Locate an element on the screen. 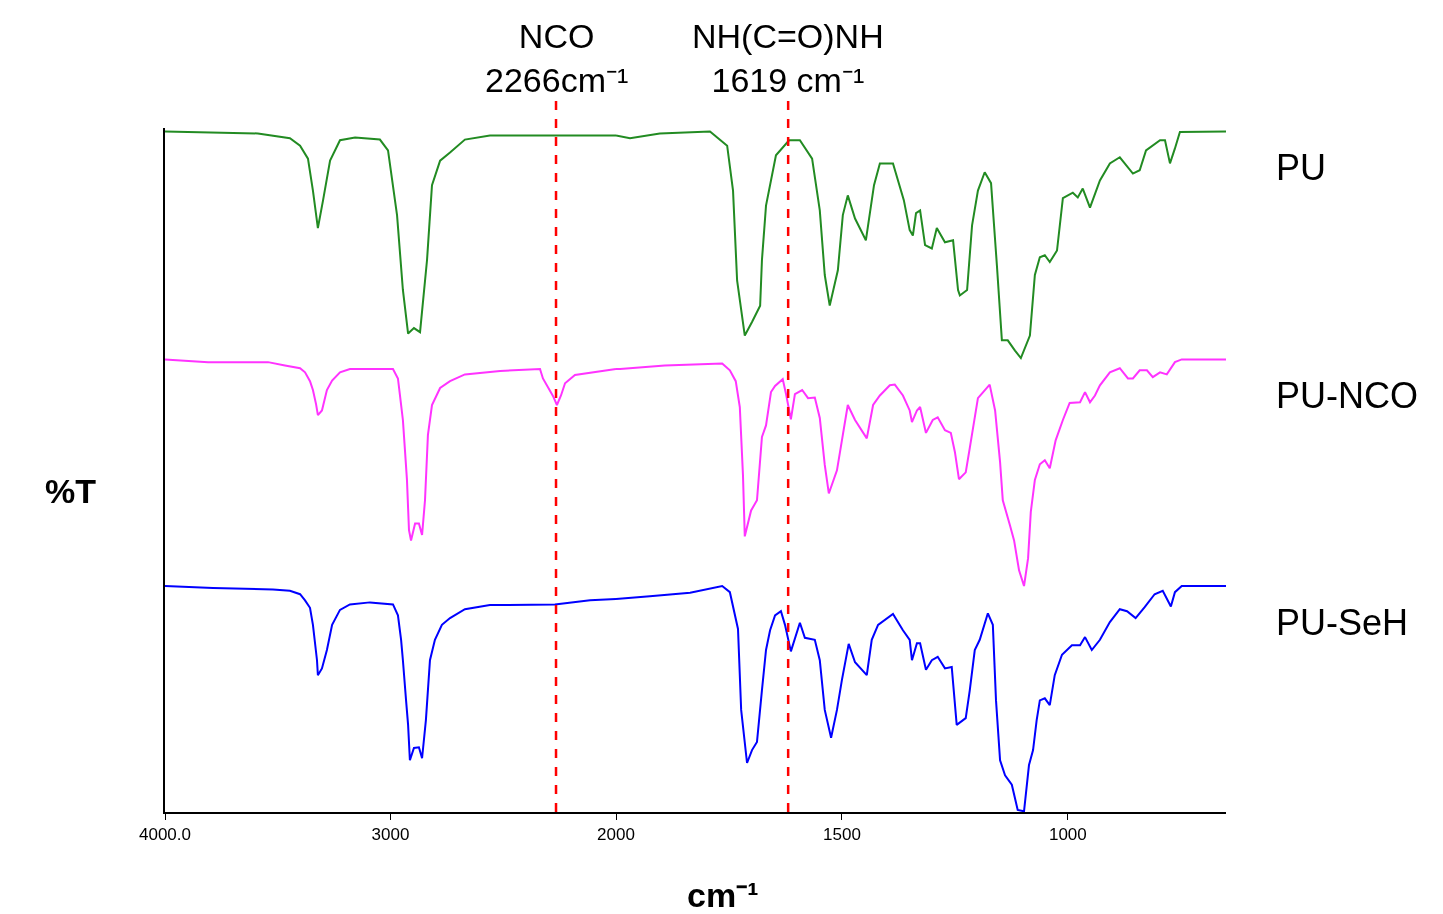 The height and width of the screenshot is (914, 1443). x-tick-label: 2000 is located at coordinates (616, 835).